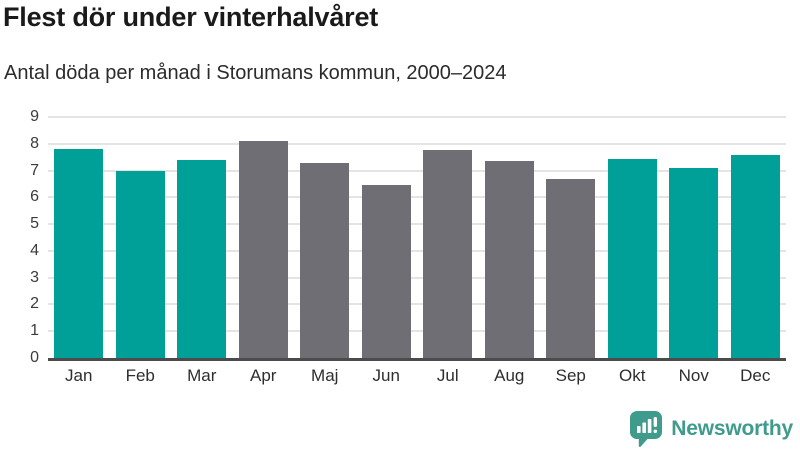  I want to click on bar-slot-okt, so click(633, 237).